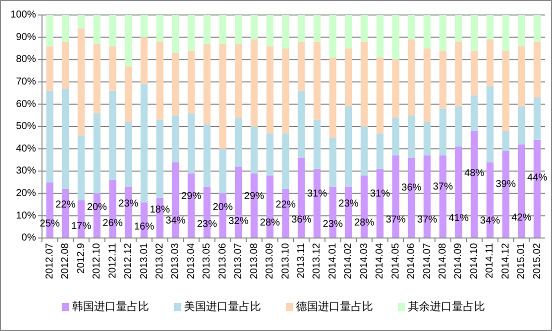 The height and width of the screenshot is (331, 552). I want to click on x-tick-label: 2014.02, so click(348, 261).